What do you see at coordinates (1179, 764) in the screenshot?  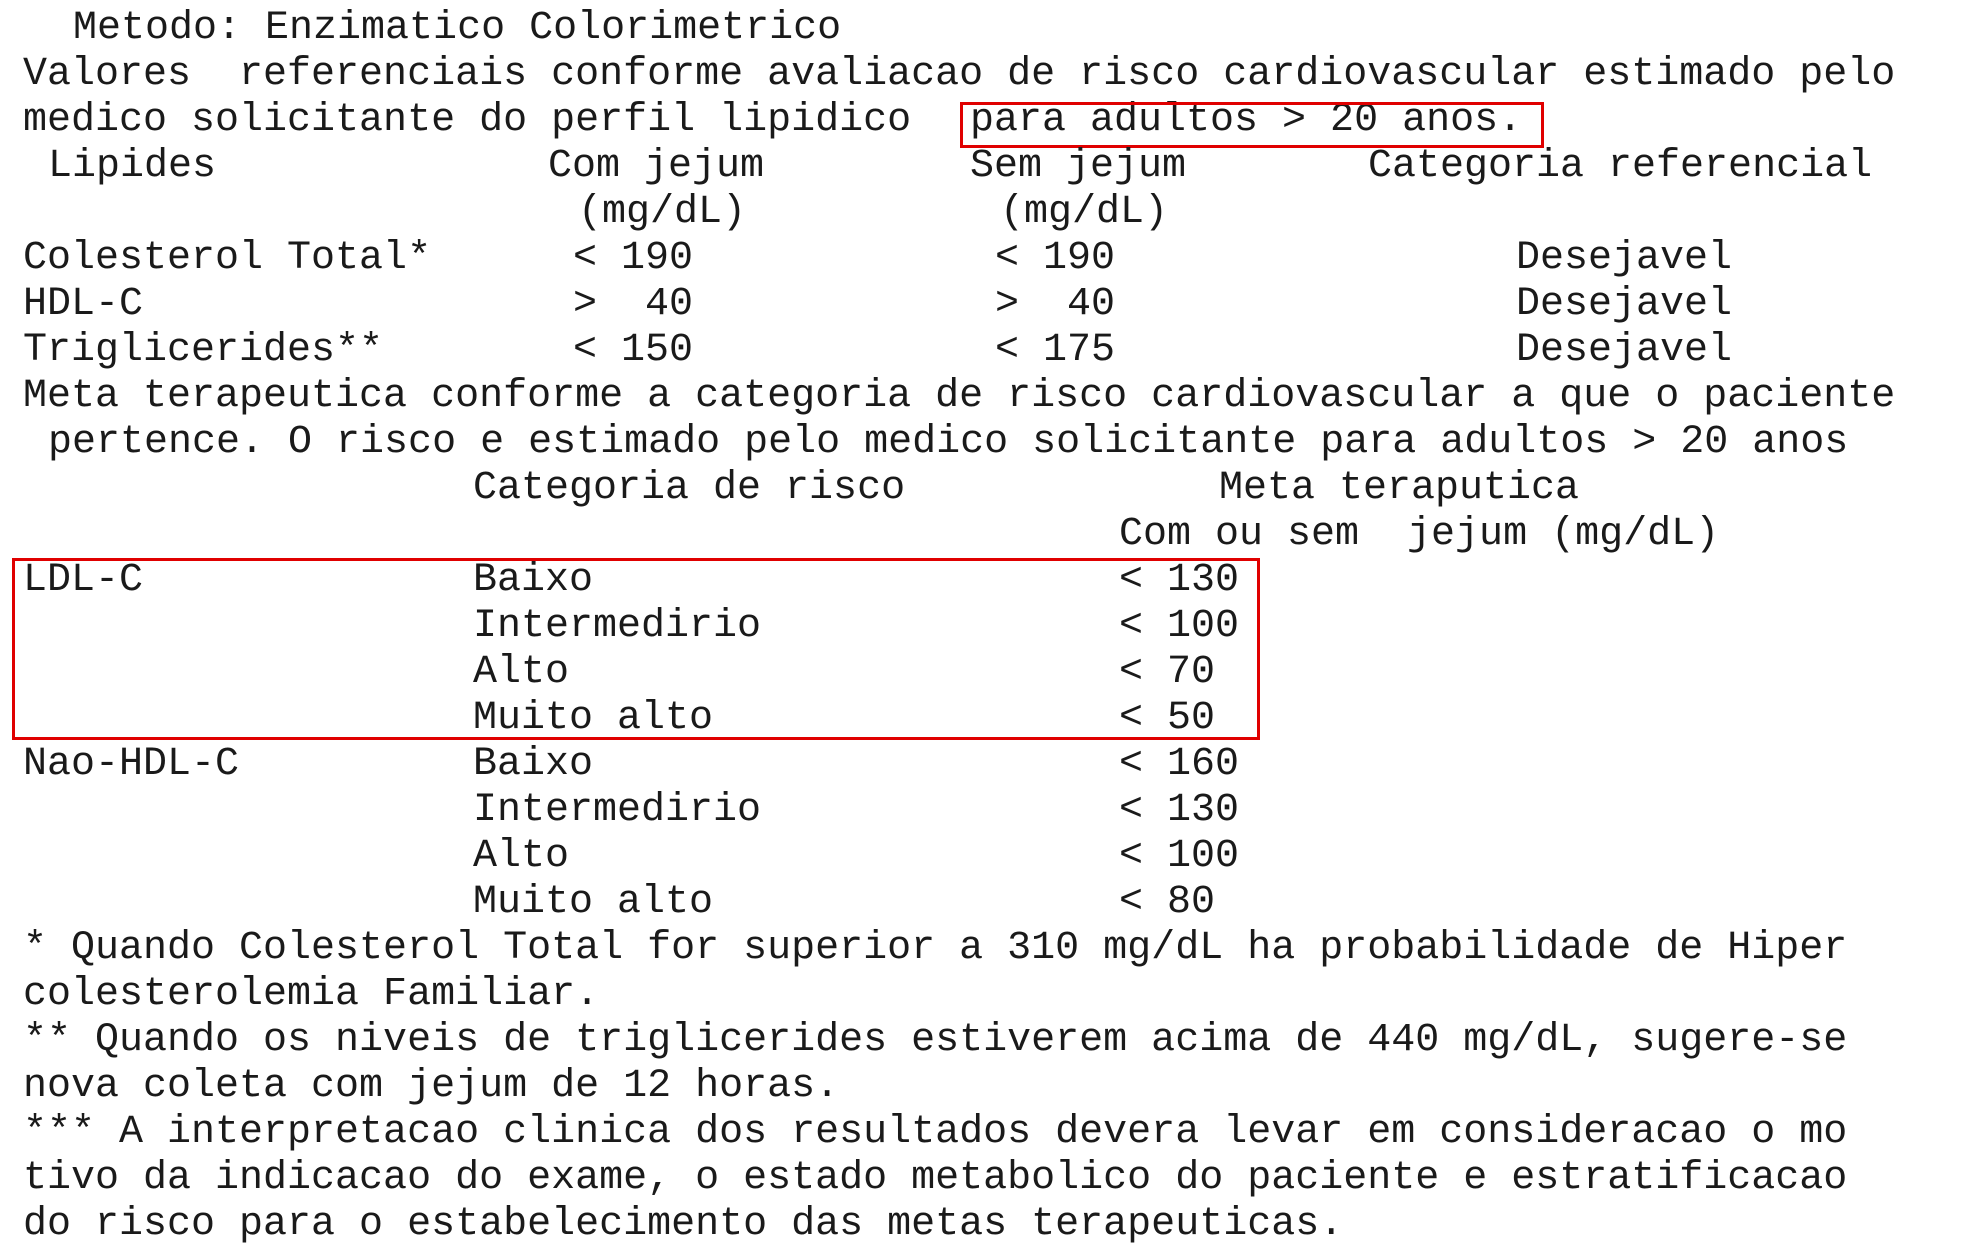 I see `target-value: < 160` at bounding box center [1179, 764].